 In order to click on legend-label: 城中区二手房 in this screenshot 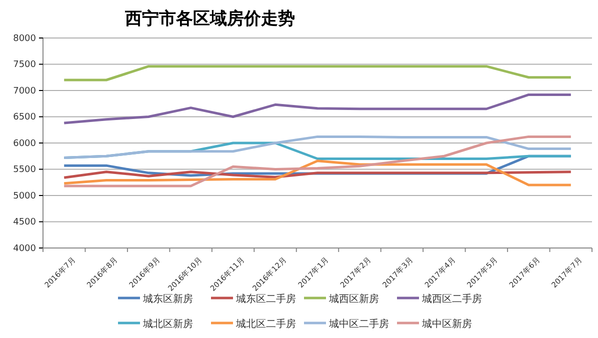, I will do `click(358, 324)`.